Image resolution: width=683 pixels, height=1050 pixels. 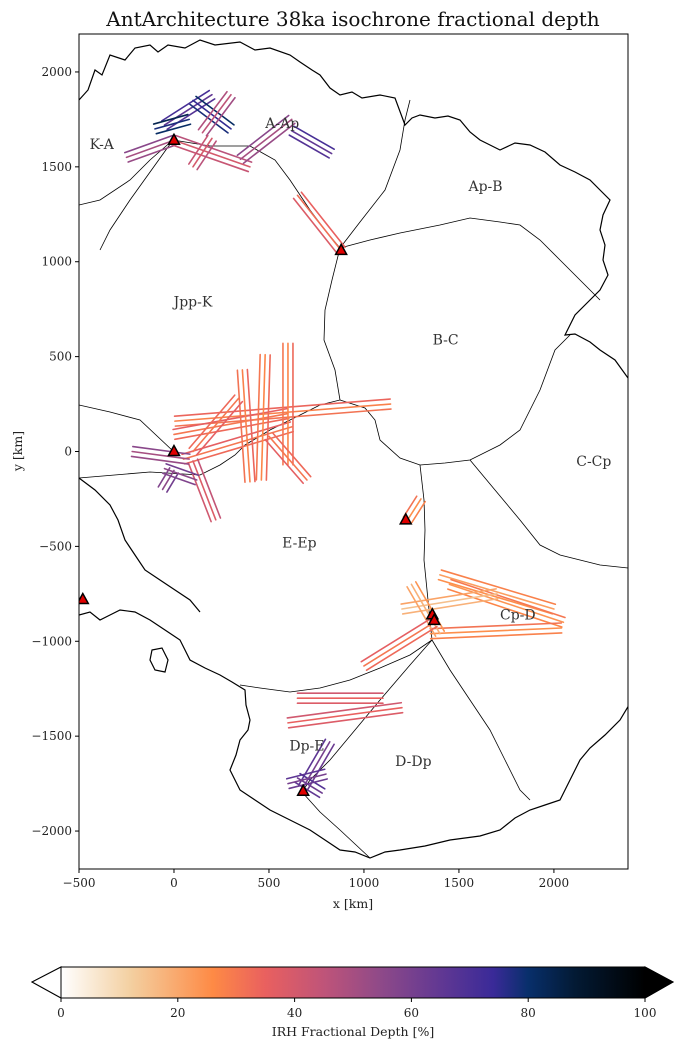 I want to click on x-axis: −500 0 500 1000 1500 2000, so click(x=316, y=879).